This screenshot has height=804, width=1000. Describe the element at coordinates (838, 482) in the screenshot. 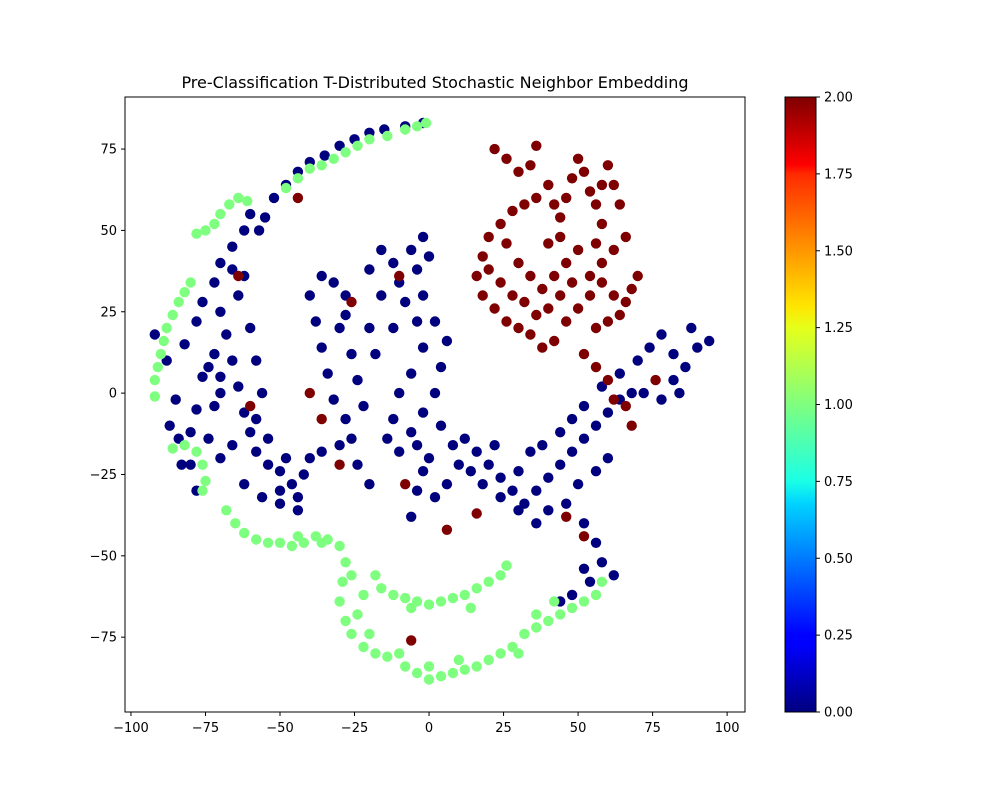

I see `colorbar-tick-label: 0.75` at that location.